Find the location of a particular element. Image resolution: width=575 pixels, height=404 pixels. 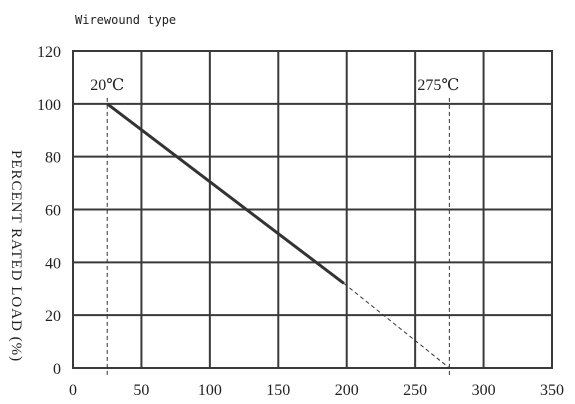

y-tick-label: 80 is located at coordinates (53, 158).